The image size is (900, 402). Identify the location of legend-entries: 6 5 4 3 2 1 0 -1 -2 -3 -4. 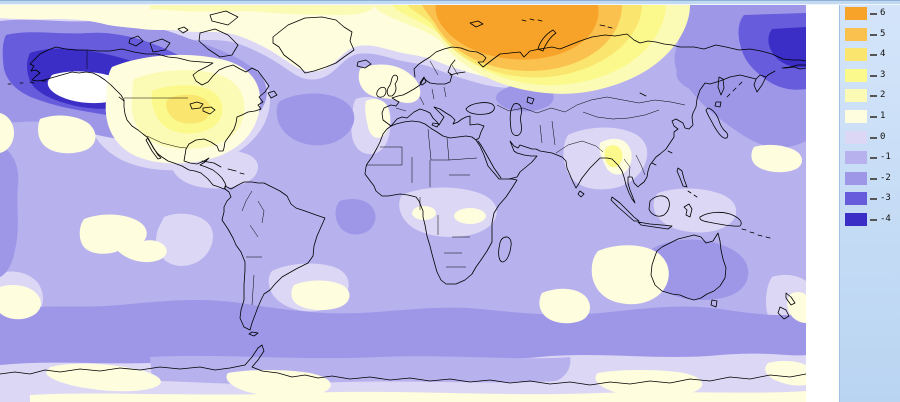
(870, 201).